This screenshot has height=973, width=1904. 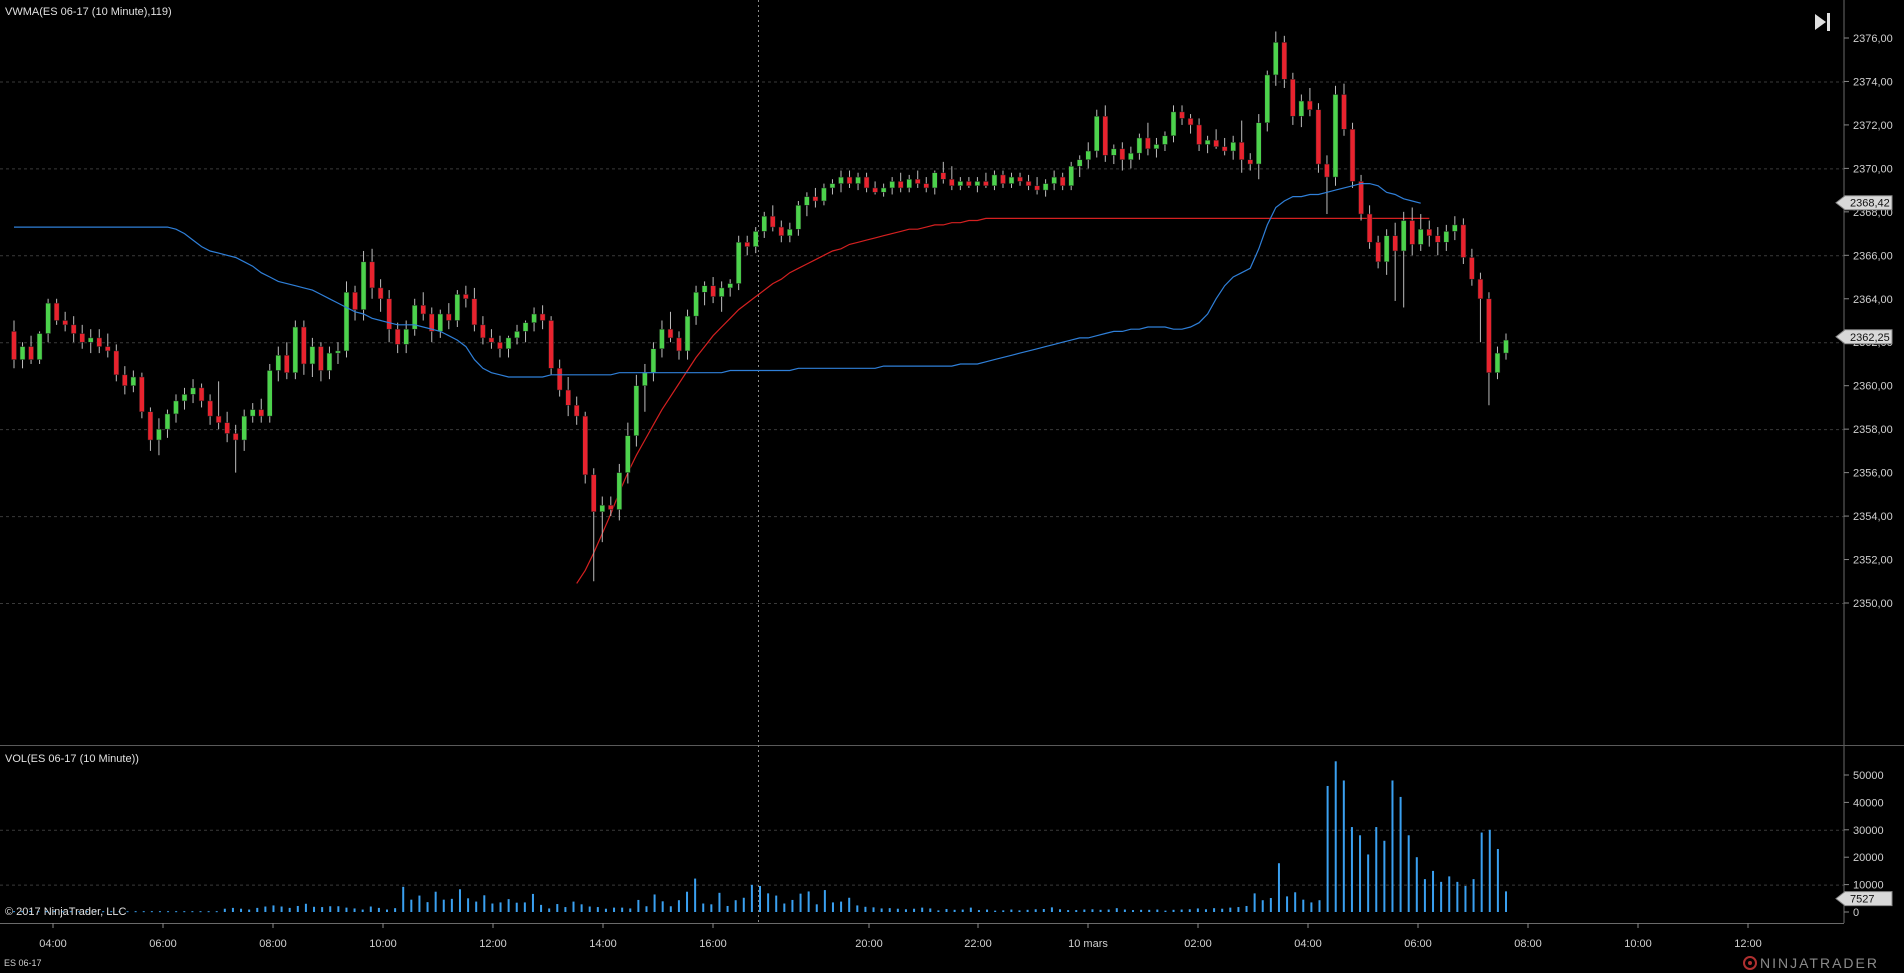 What do you see at coordinates (1873, 387) in the screenshot?
I see `price-tick-label: 2360,00` at bounding box center [1873, 387].